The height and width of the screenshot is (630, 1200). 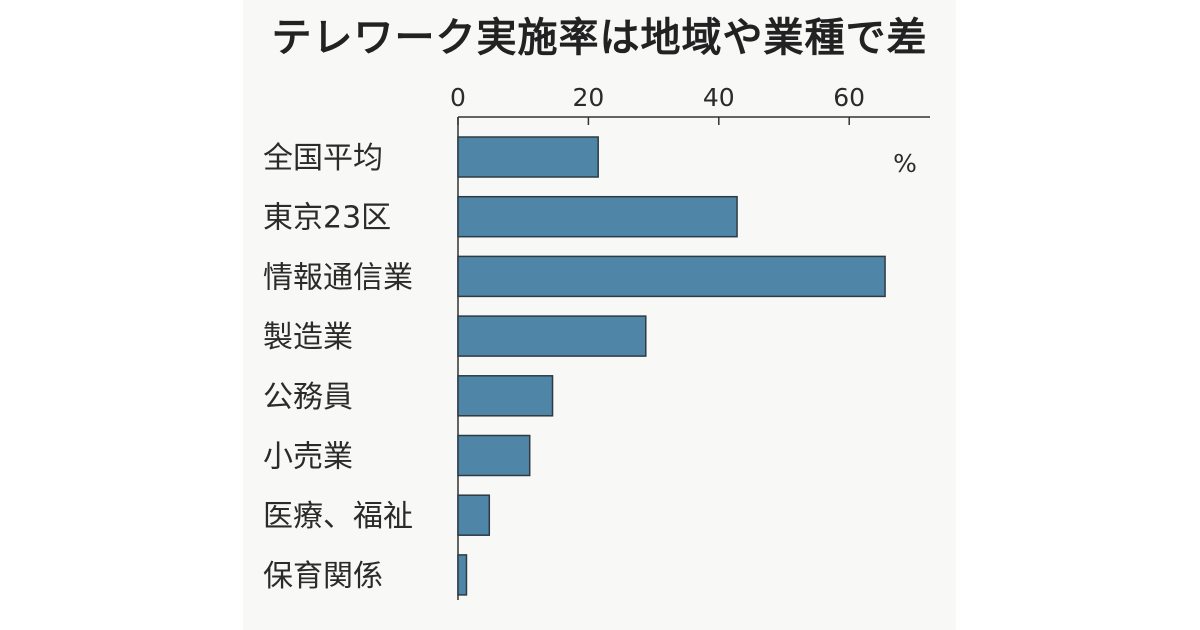 What do you see at coordinates (323, 158) in the screenshot?
I see `category-label-0: 全国平均` at bounding box center [323, 158].